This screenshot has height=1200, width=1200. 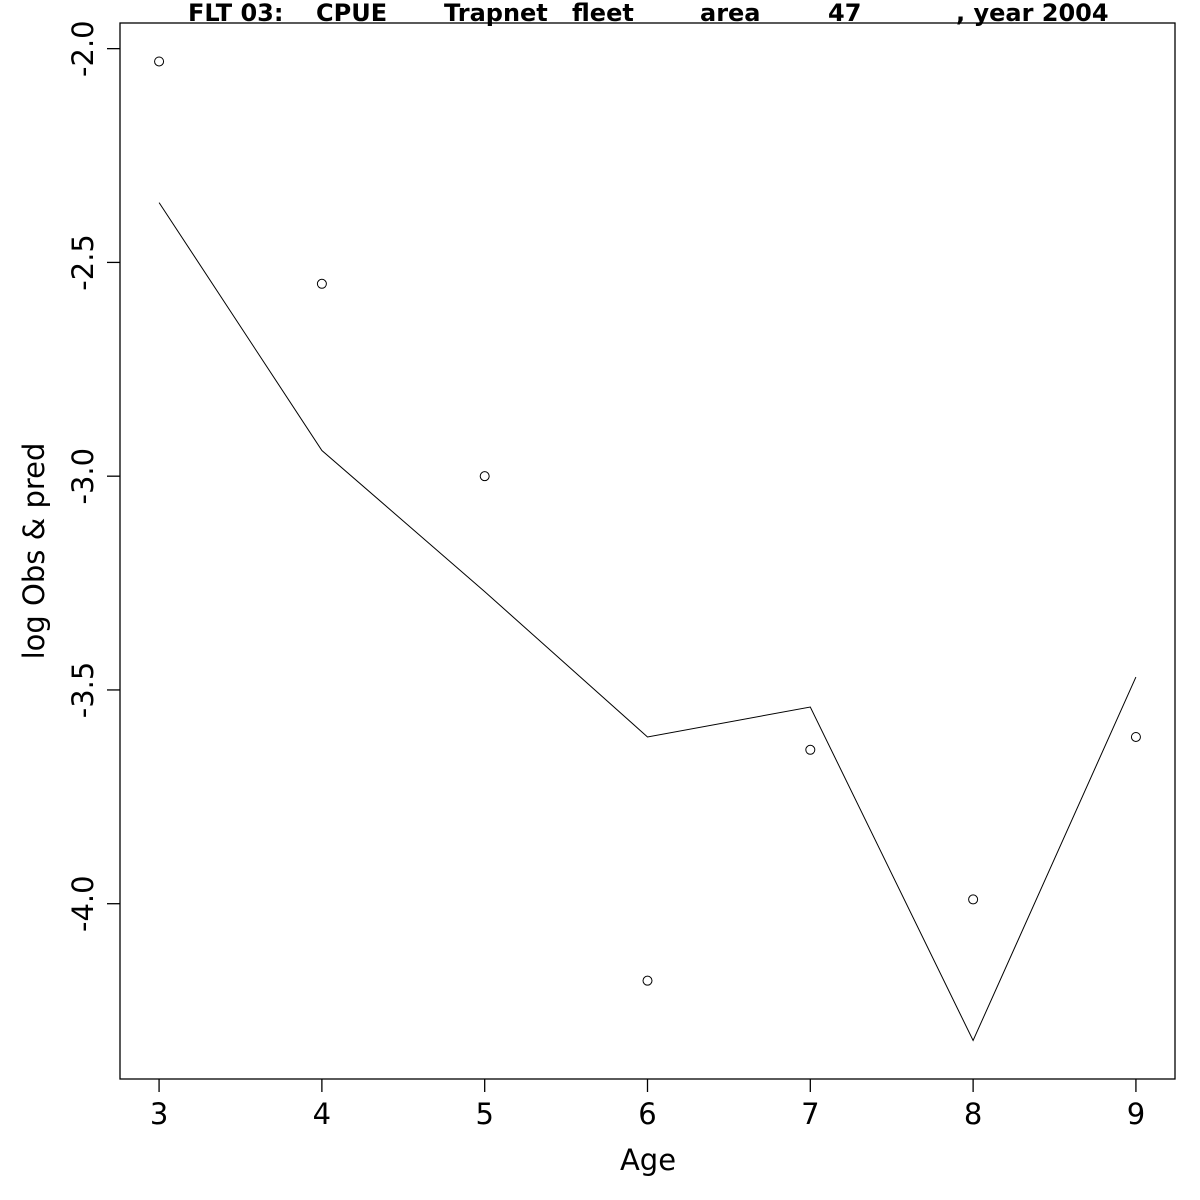 What do you see at coordinates (83, 48) in the screenshot?
I see `y-tick-label: -2.0` at bounding box center [83, 48].